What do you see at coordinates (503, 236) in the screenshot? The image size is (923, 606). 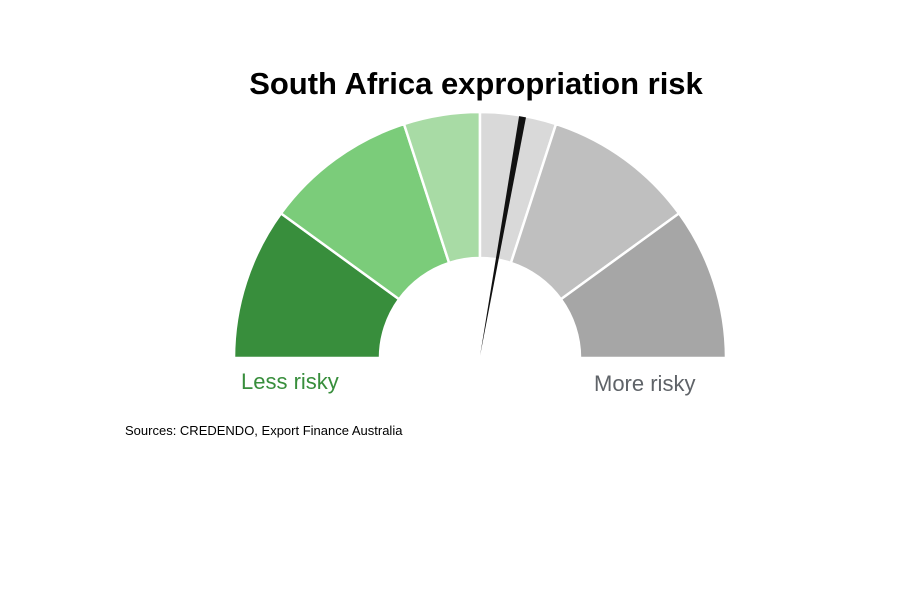 I see `gauge-needle` at bounding box center [503, 236].